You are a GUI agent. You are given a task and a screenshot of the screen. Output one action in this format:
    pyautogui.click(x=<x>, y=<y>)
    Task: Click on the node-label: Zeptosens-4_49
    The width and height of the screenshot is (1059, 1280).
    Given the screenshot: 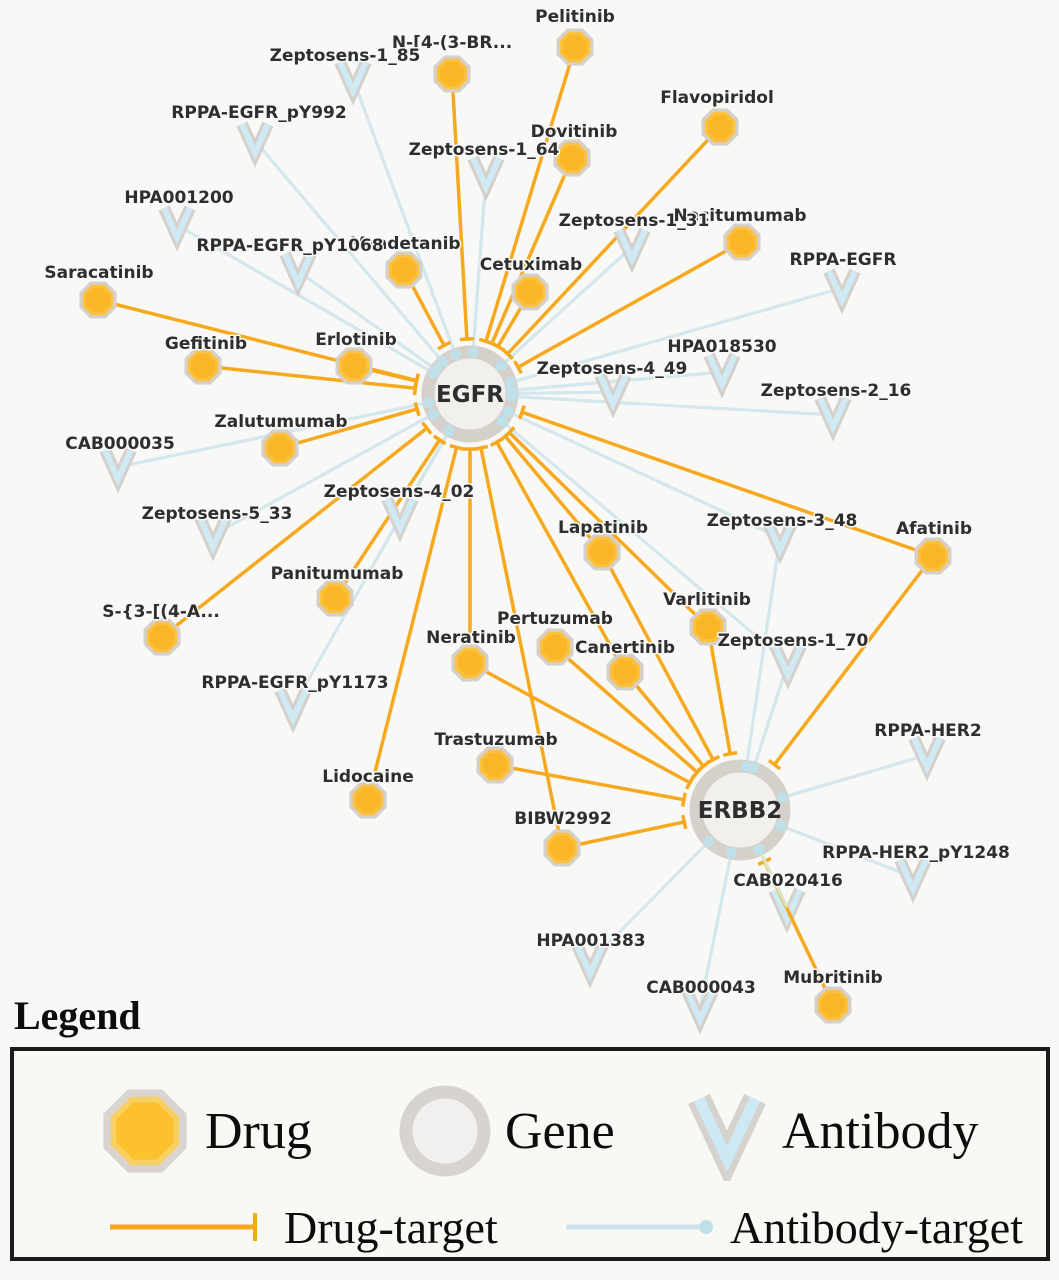 What is the action you would take?
    pyautogui.click(x=612, y=369)
    